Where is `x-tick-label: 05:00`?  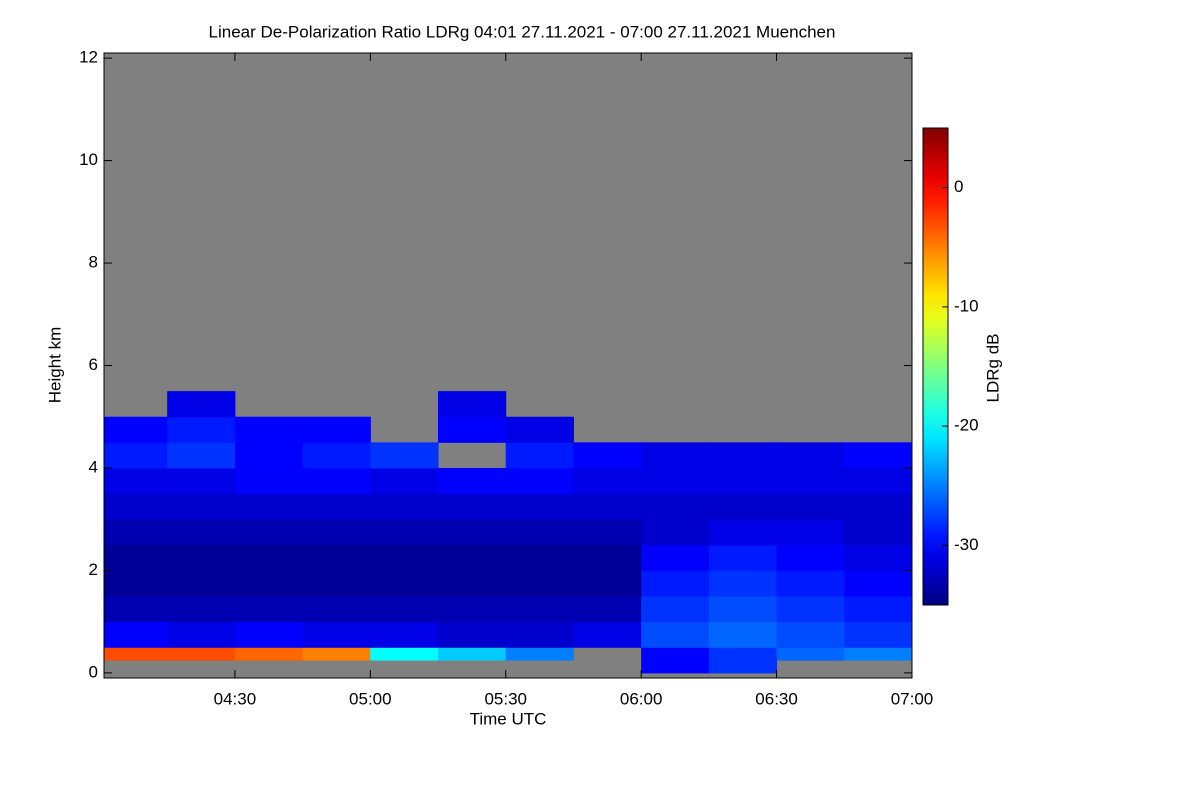
x-tick-label: 05:00 is located at coordinates (370, 698).